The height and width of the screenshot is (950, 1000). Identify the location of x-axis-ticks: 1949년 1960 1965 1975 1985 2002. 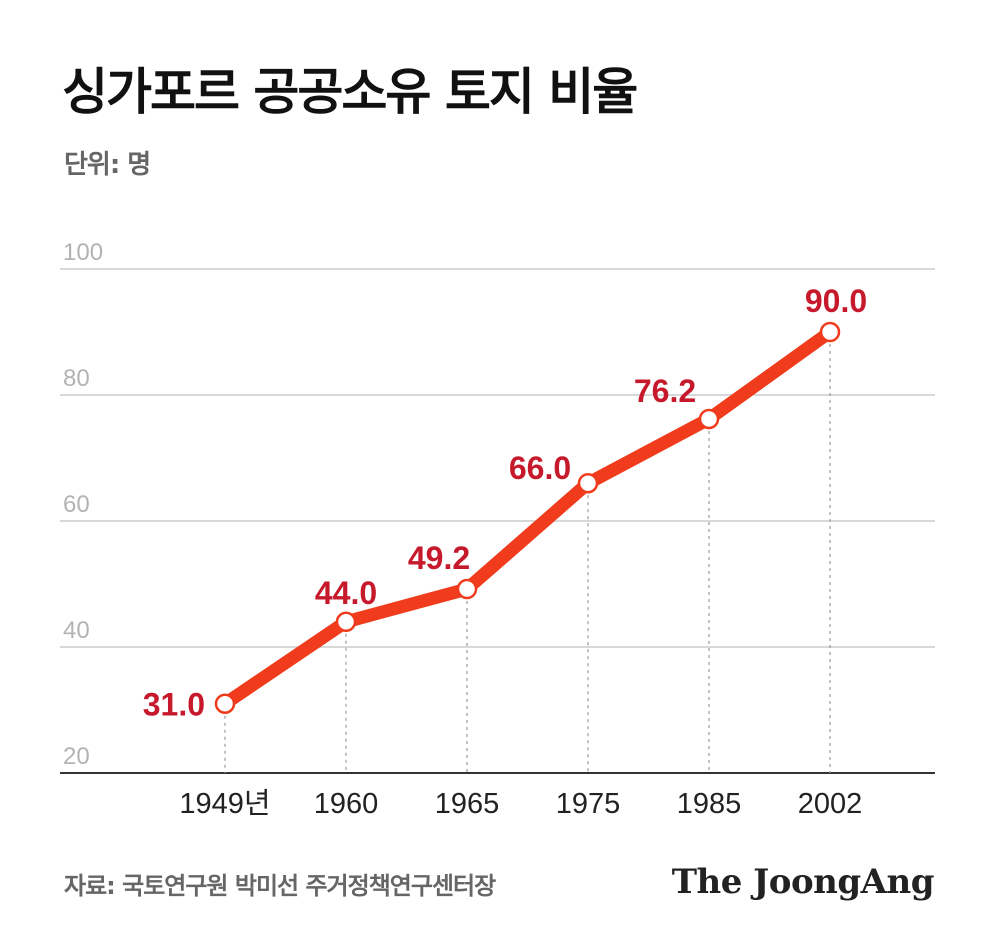
(520, 804).